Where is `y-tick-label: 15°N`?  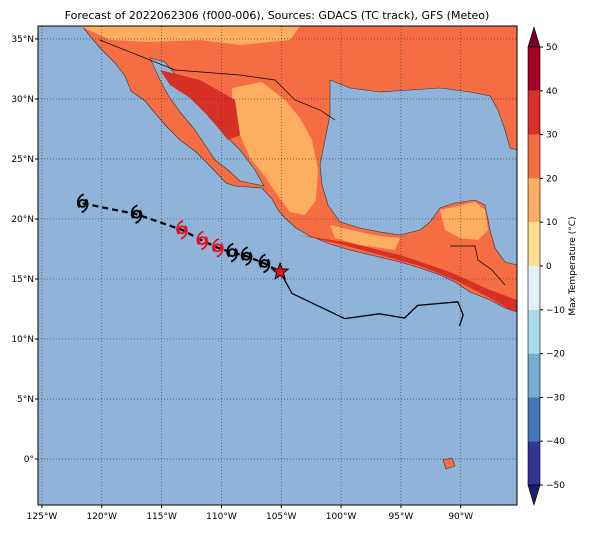
y-tick-label: 15°N is located at coordinates (22, 280).